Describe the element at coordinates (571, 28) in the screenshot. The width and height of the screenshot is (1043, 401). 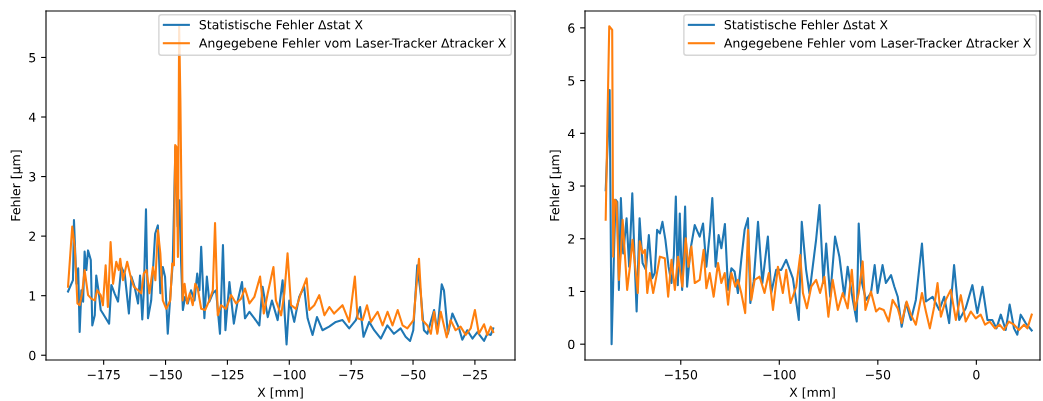
I see `y-tick-label: 6` at that location.